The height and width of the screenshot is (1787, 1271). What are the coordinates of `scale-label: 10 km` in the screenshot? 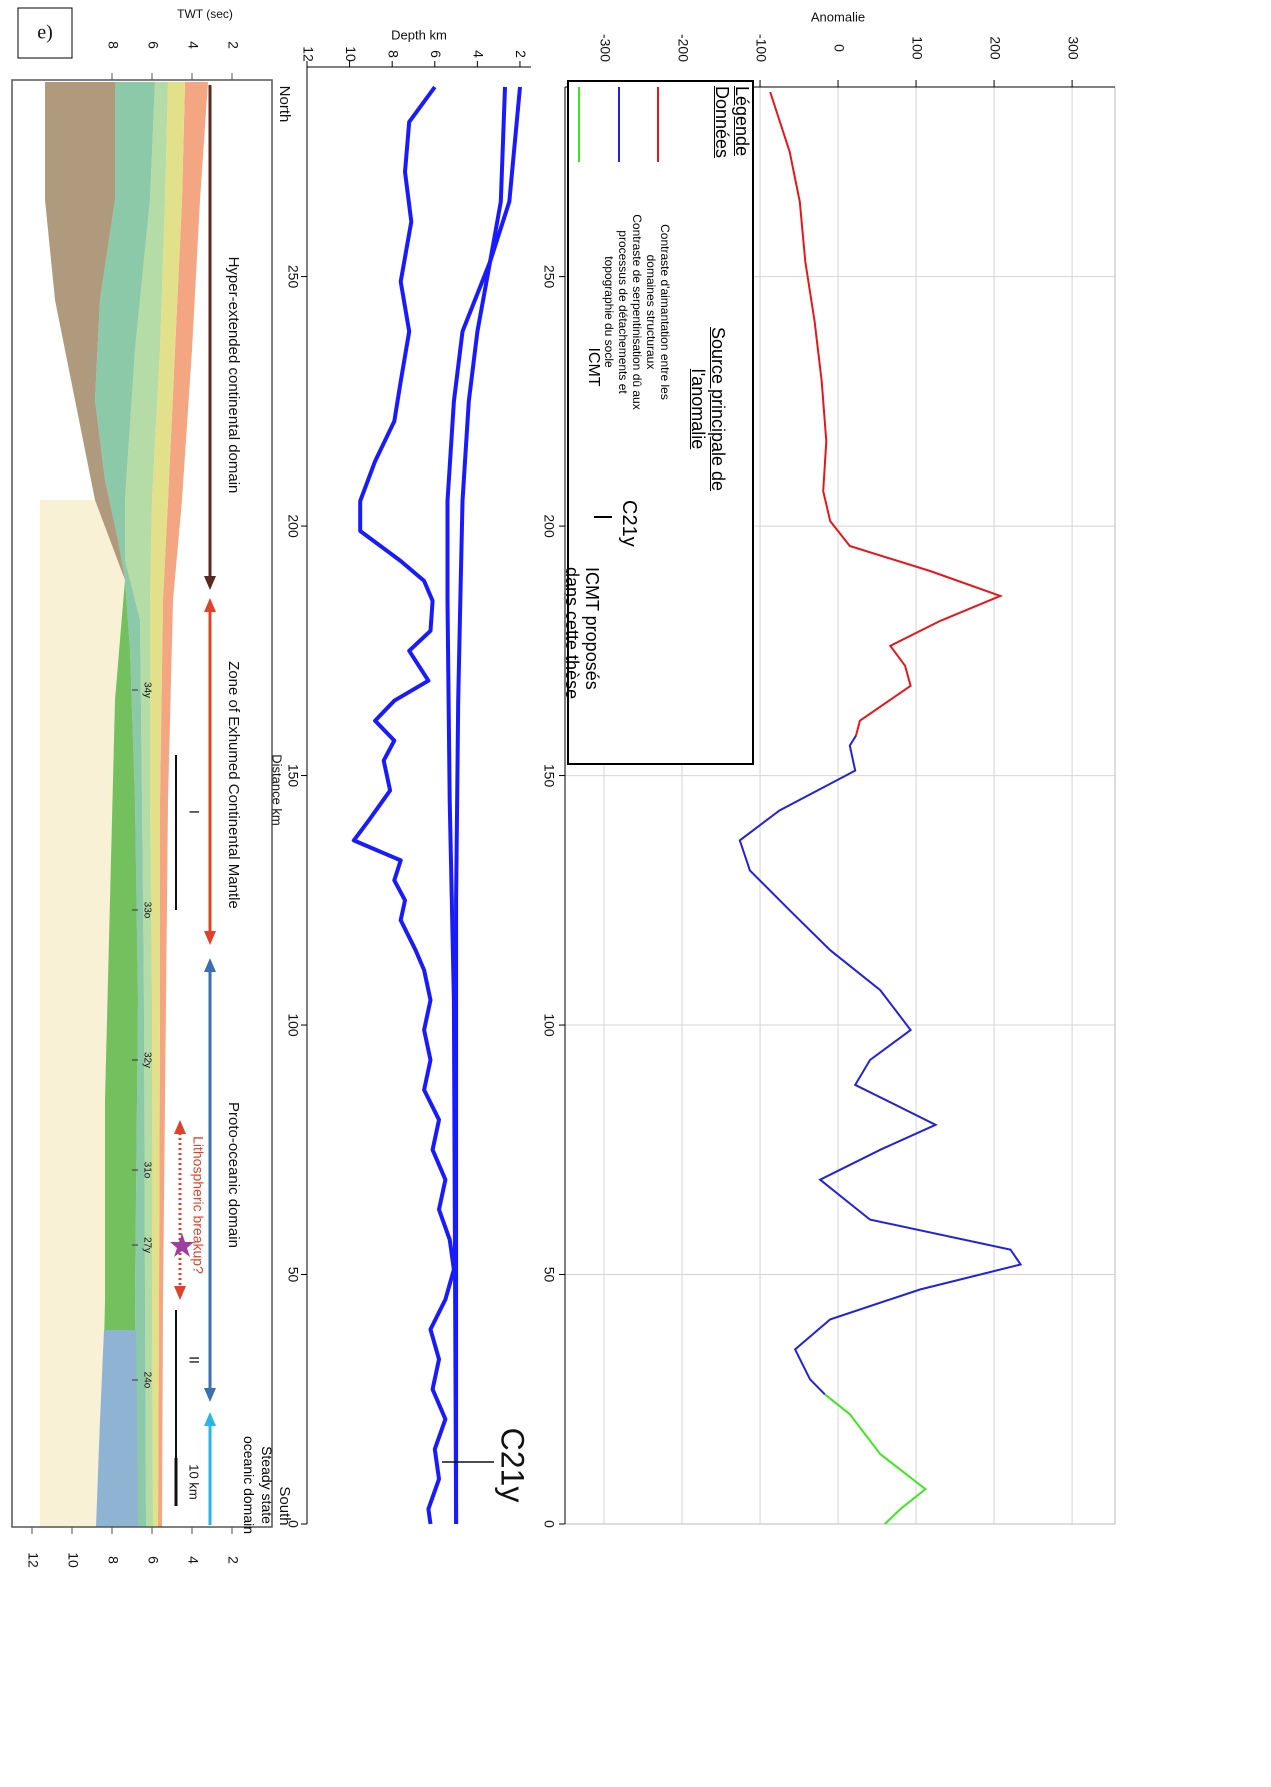 It's located at (194, 1481).